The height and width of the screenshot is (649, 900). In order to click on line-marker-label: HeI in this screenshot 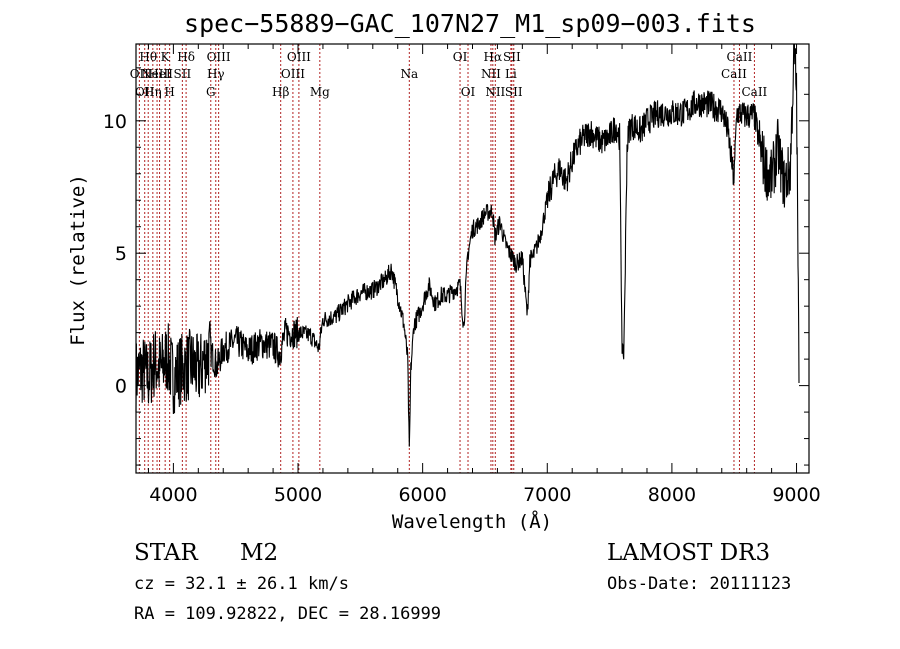, I will do `click(159, 74)`.